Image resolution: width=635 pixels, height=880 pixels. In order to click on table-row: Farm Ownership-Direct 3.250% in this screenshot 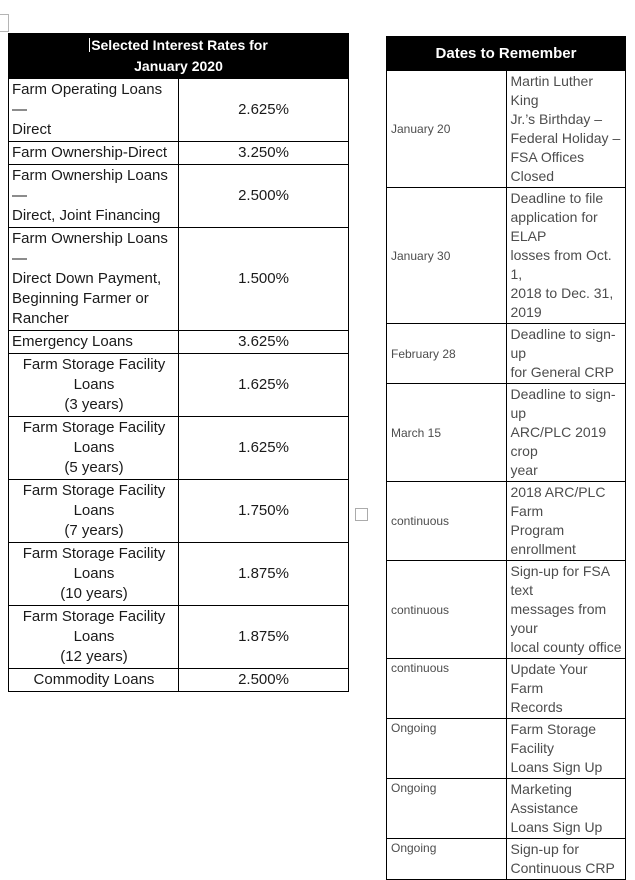, I will do `click(178, 153)`.